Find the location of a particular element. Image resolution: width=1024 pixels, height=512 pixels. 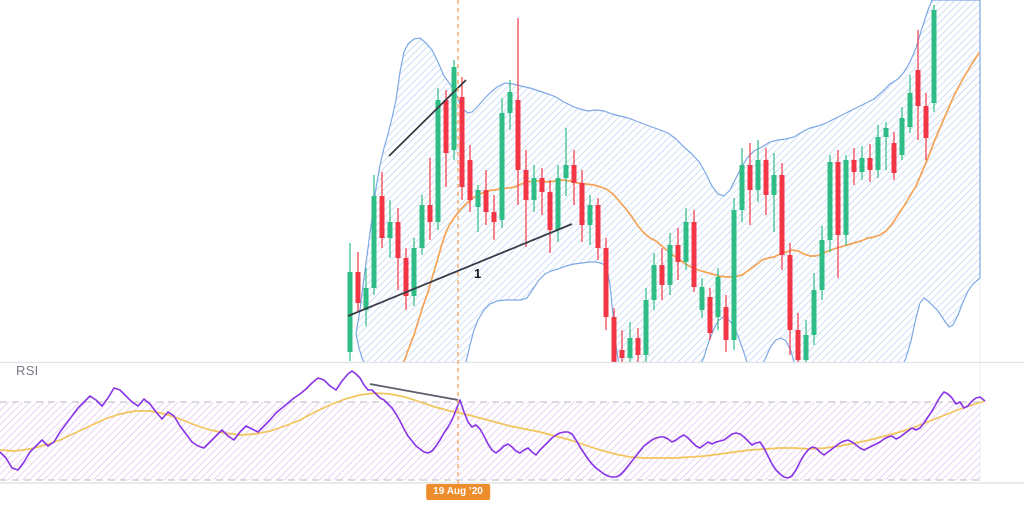

rsi-trendline is located at coordinates (414, 392).